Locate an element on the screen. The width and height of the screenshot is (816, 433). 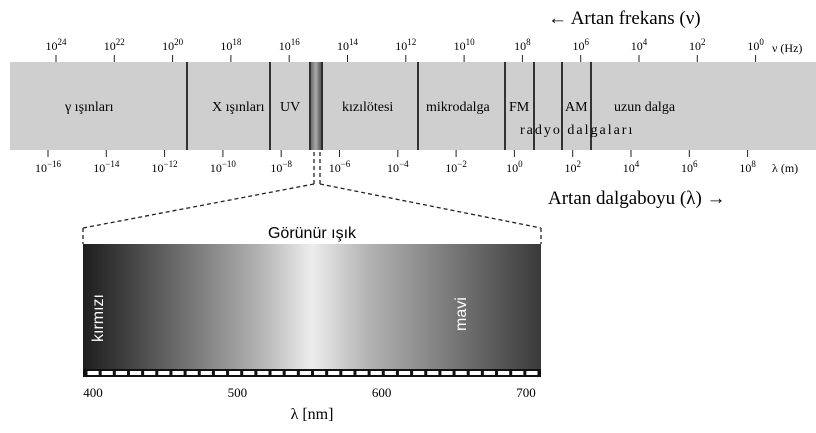
frequency-tick-9: 10⁶ is located at coordinates (580, 45).